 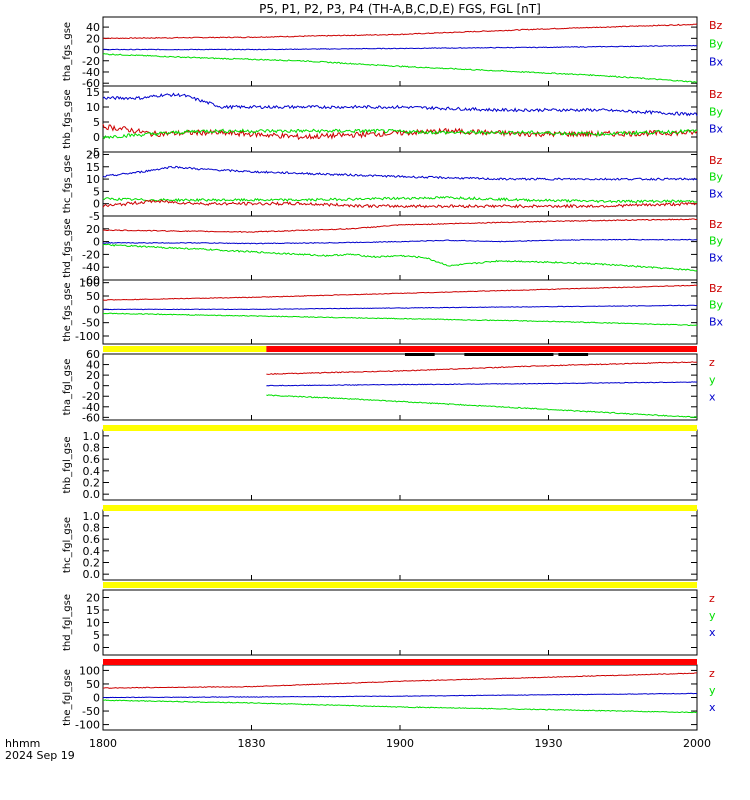 What do you see at coordinates (67, 184) in the screenshot?
I see `y-axis-label: thc_fgs_gse` at bounding box center [67, 184].